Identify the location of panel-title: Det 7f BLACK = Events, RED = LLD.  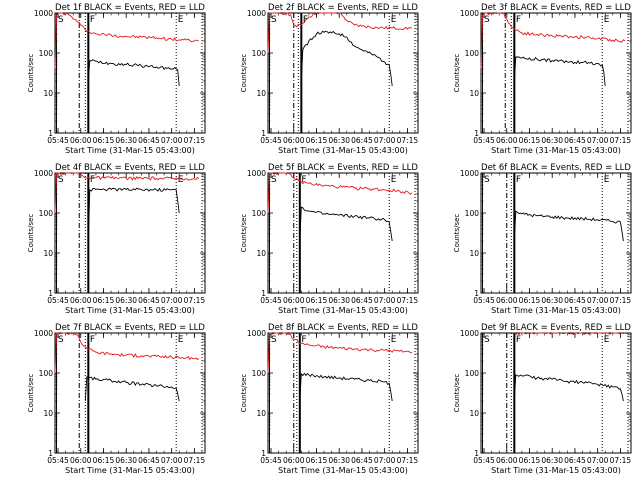
(130, 328).